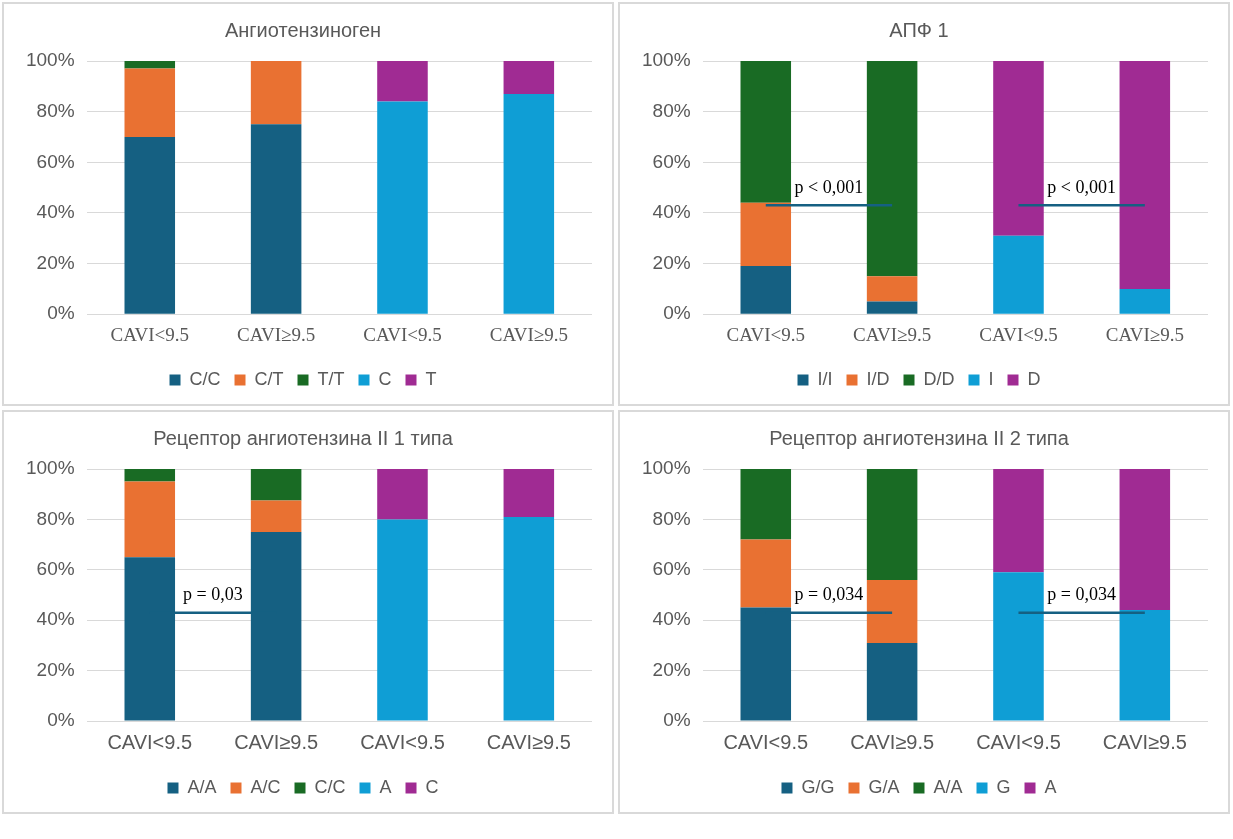 This screenshot has width=1233, height=839. What do you see at coordinates (1034, 378) in the screenshot?
I see `legend-label: D` at bounding box center [1034, 378].